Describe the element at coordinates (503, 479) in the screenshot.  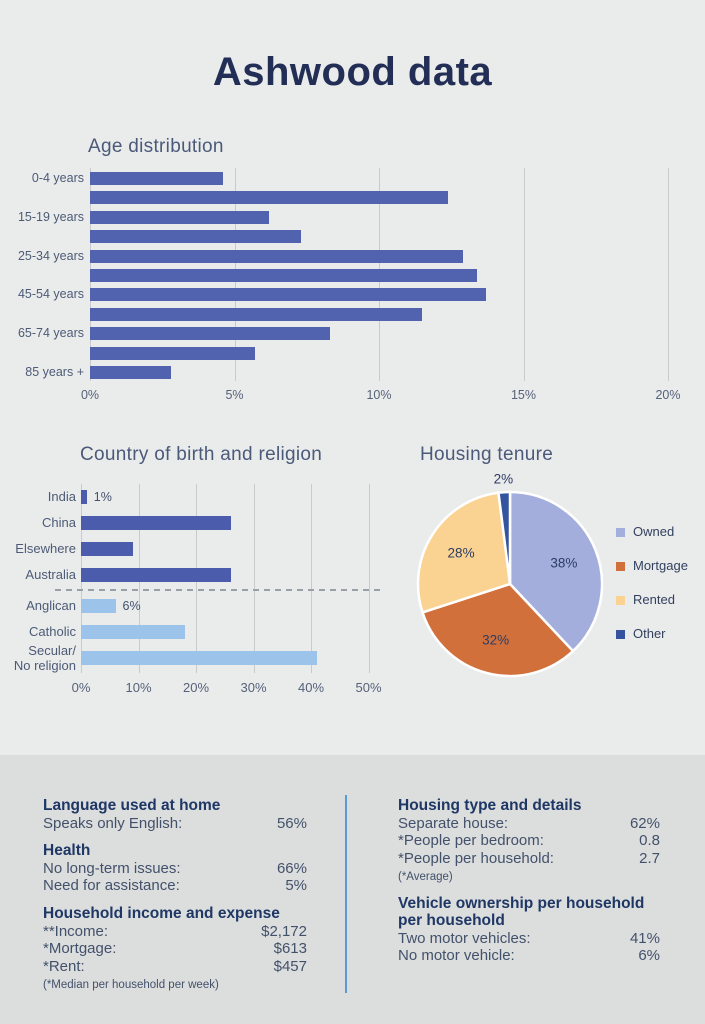
I see `pie-slice-label: 2%` at that location.